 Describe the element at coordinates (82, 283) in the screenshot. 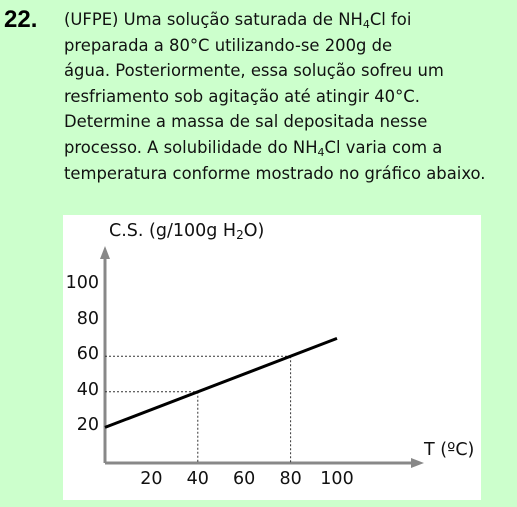

I see `y-tick-label: 100` at that location.